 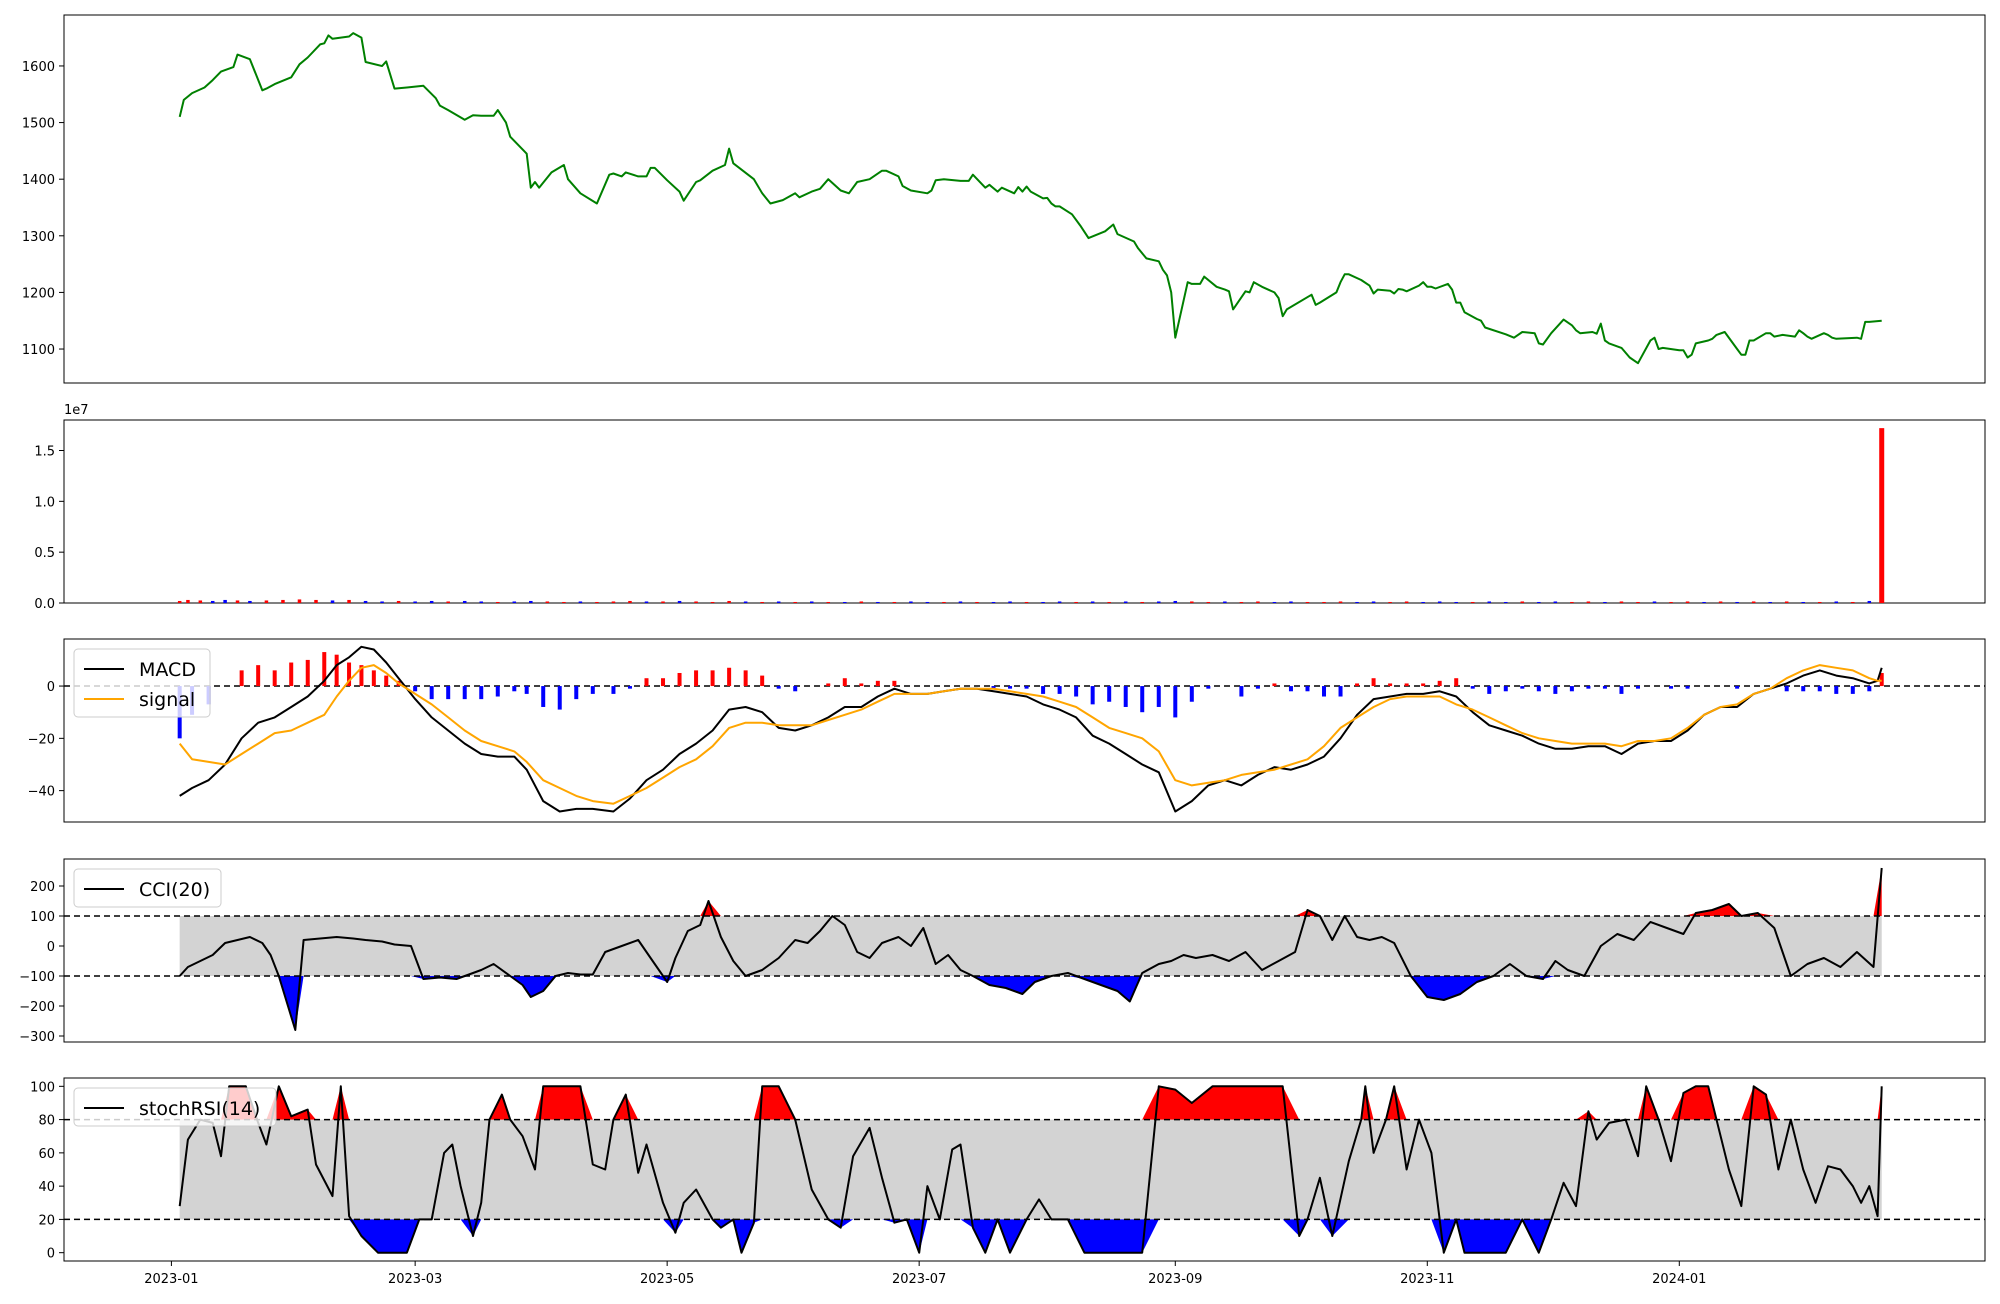 I want to click on panel-2-ytick-label: 1.0, so click(x=44, y=502).